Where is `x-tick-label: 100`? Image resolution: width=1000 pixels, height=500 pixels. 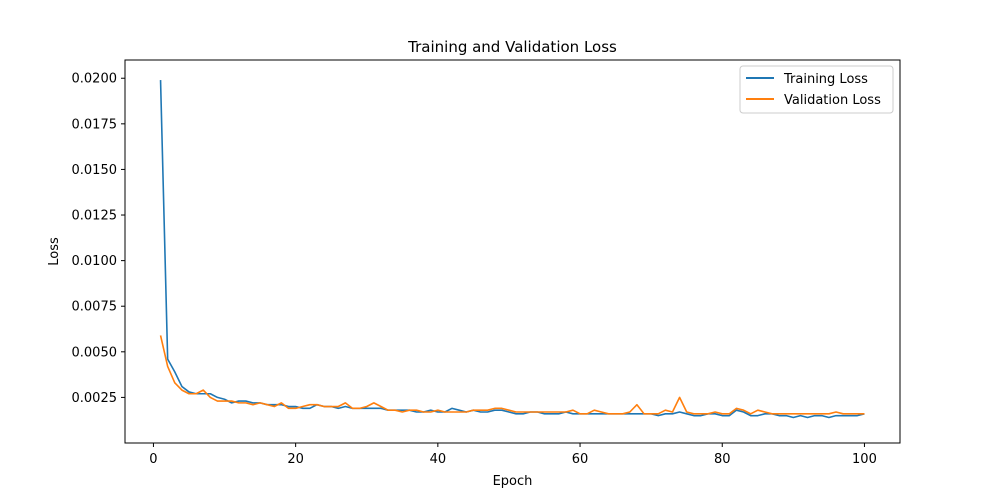
x-tick-label: 100 is located at coordinates (864, 459).